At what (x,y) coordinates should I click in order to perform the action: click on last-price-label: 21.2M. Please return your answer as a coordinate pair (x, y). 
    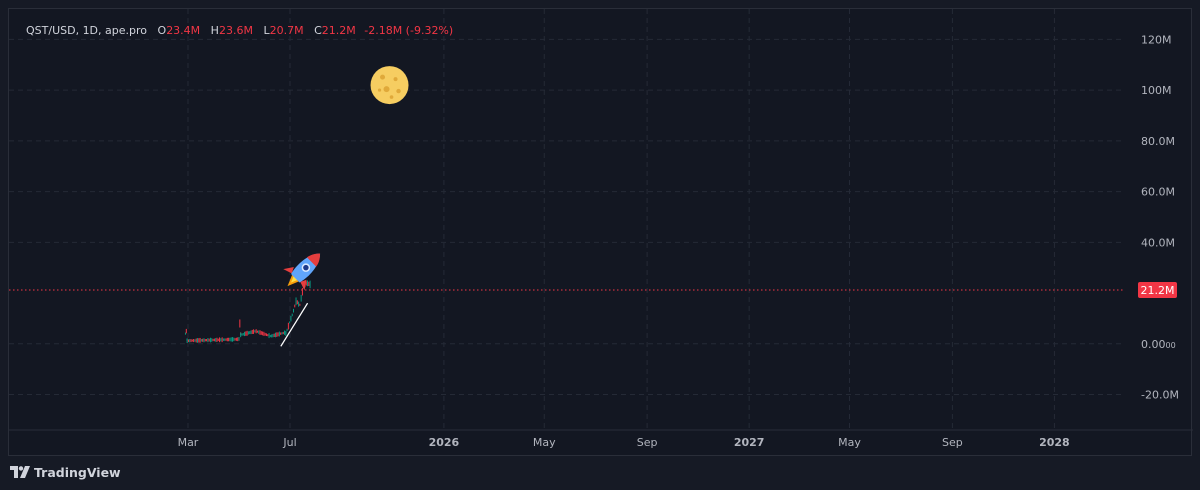
    Looking at the image, I should click on (1158, 290).